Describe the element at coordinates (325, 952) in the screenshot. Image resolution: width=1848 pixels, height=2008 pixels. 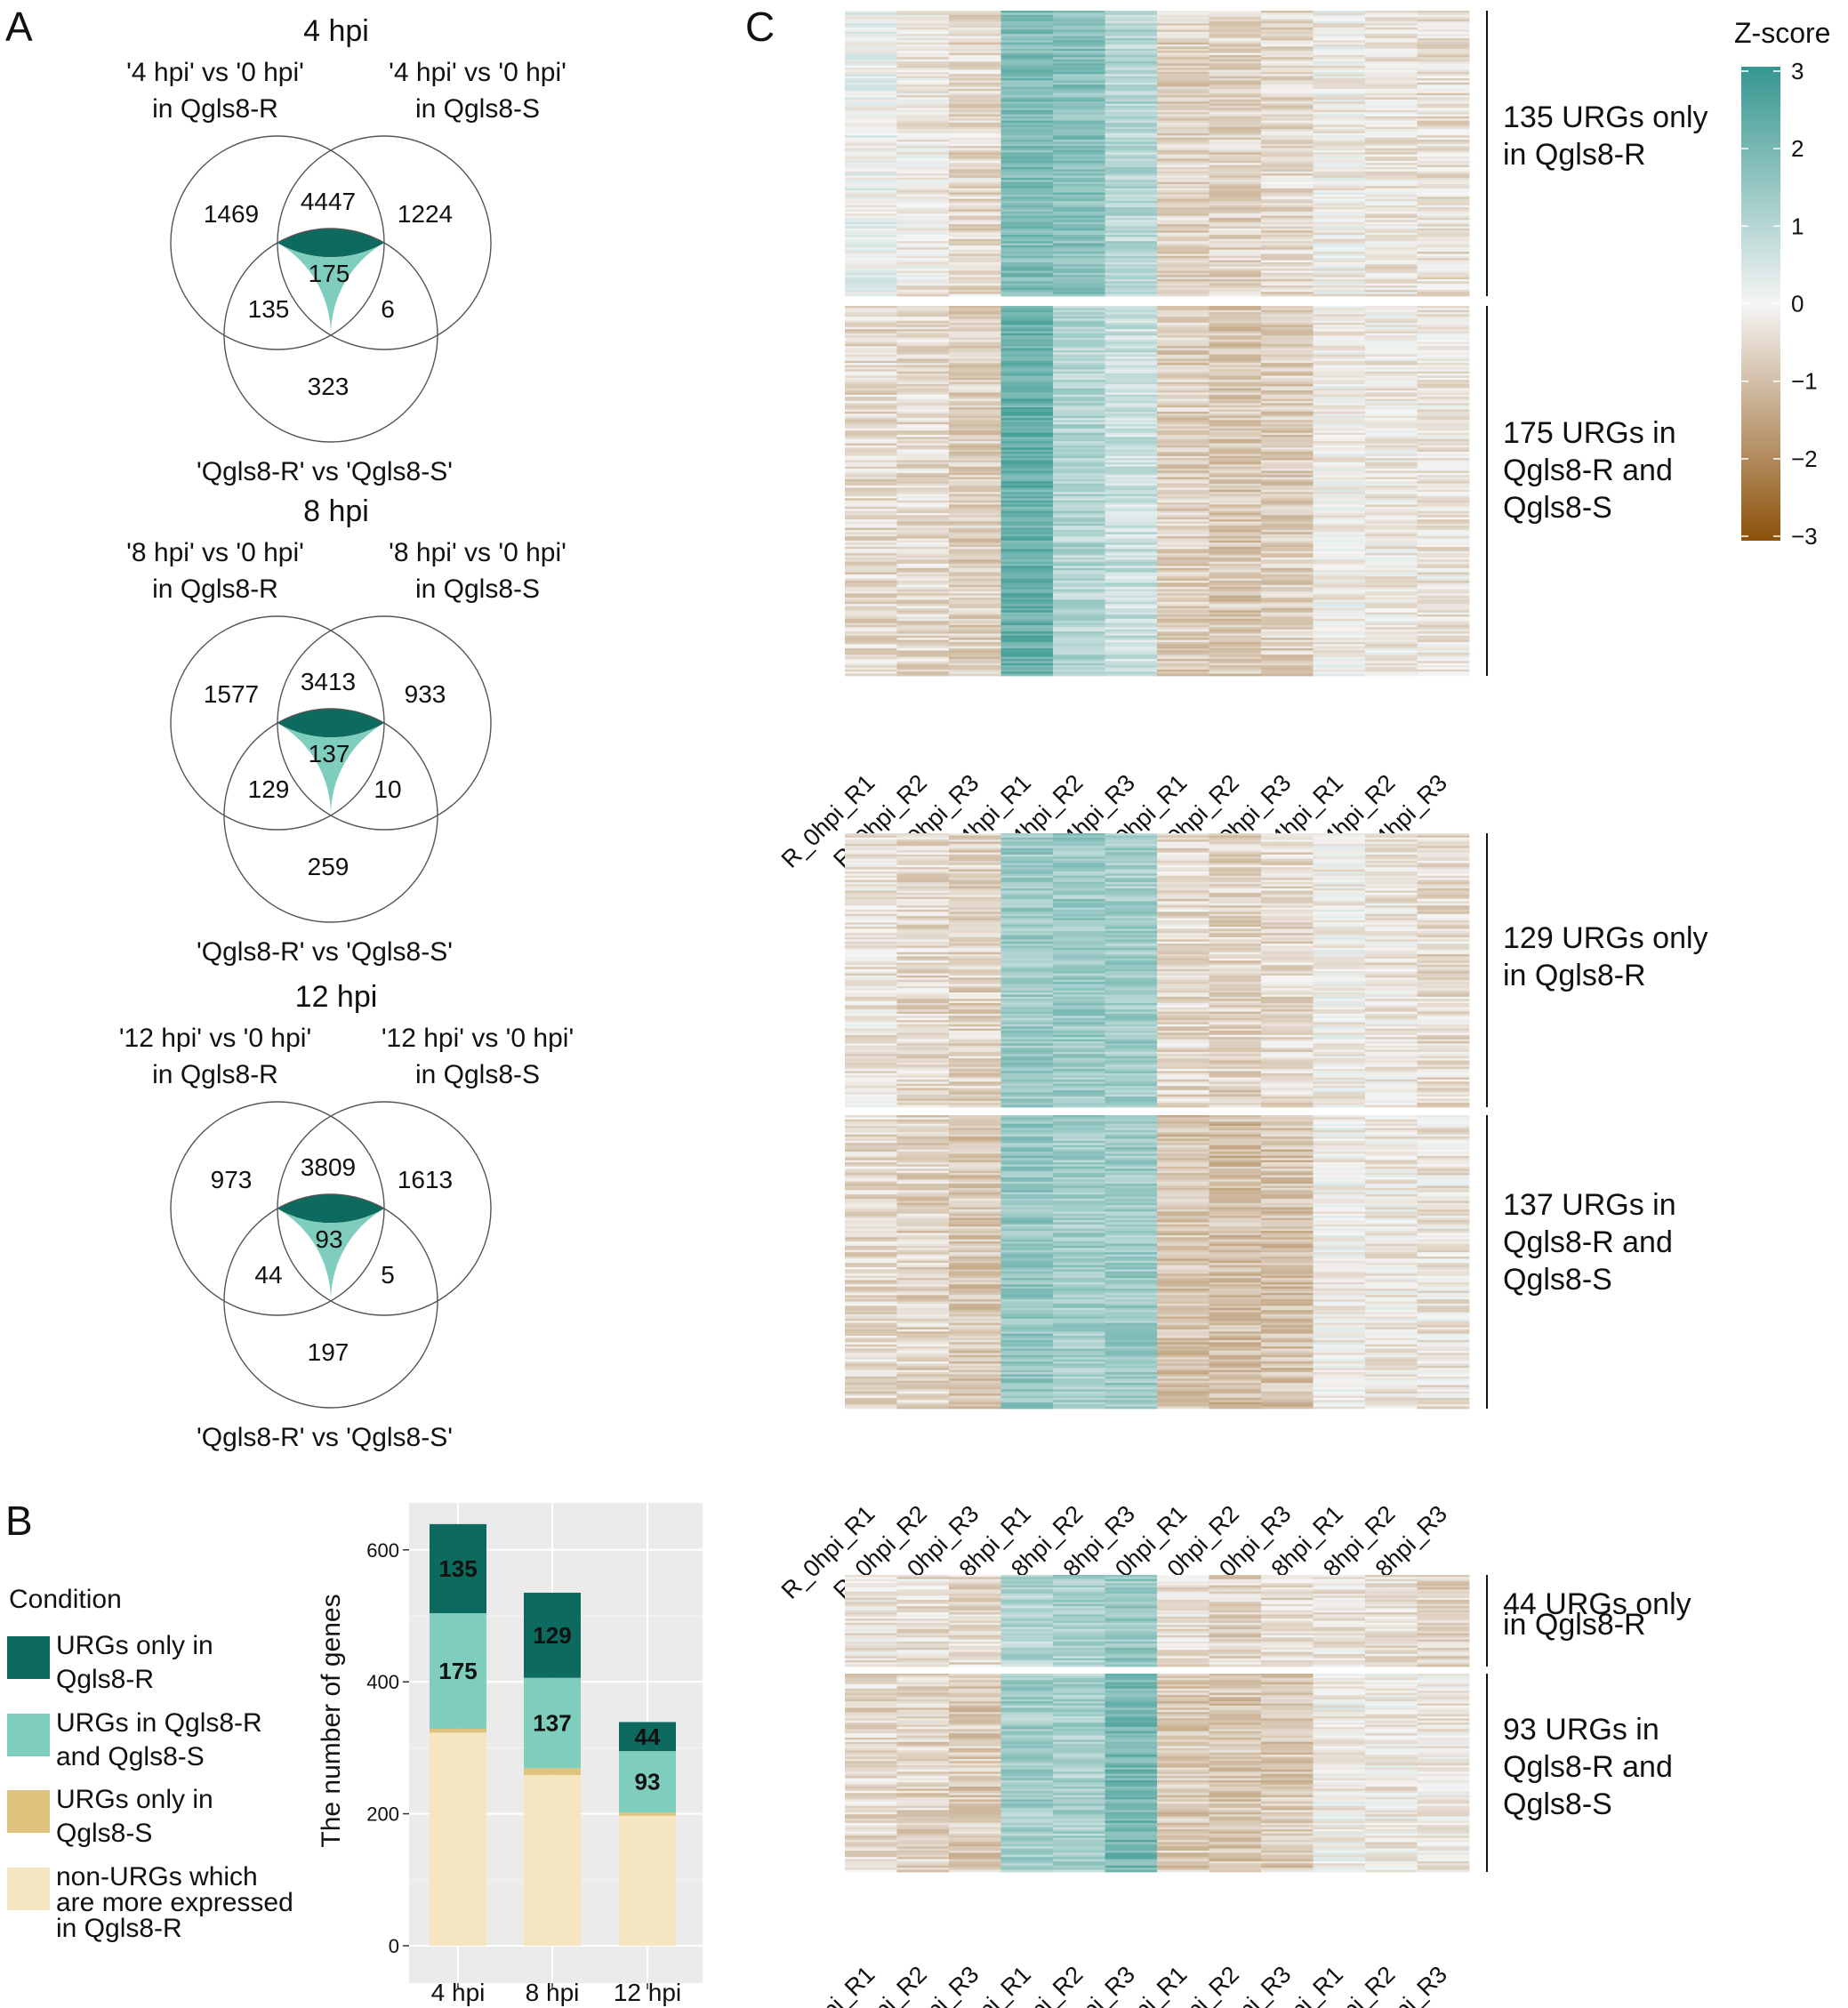
I see `venn-bottom-label: 'Qgls8-R' vs 'Qgls8-S'` at that location.